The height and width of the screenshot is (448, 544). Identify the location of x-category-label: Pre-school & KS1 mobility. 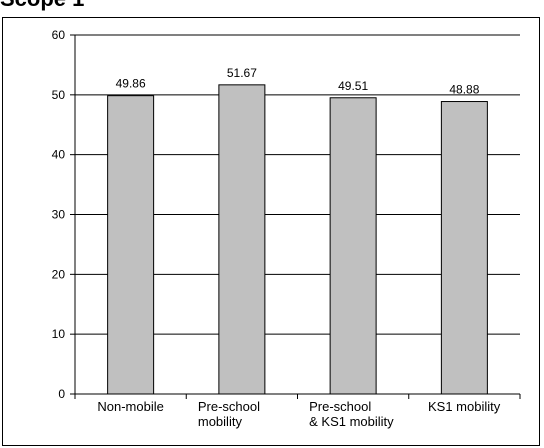
(351, 414).